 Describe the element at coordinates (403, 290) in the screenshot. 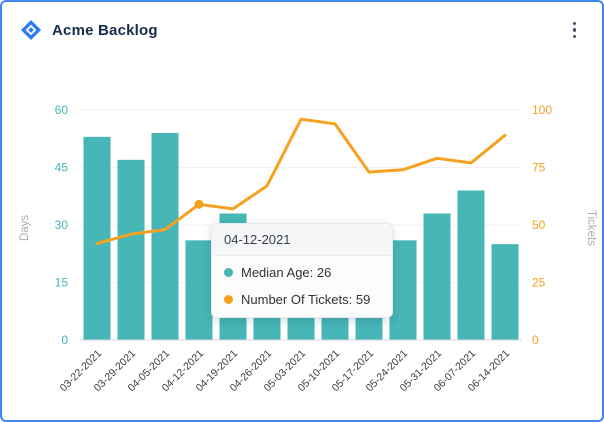

I see `bar-05-24-2021` at that location.